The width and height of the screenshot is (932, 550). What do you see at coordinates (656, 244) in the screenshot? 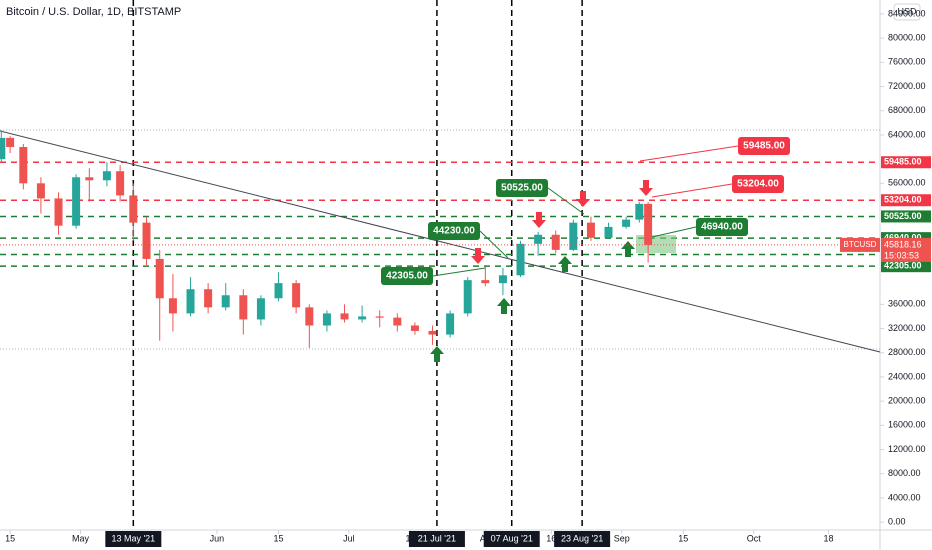
I see `target-box` at bounding box center [656, 244].